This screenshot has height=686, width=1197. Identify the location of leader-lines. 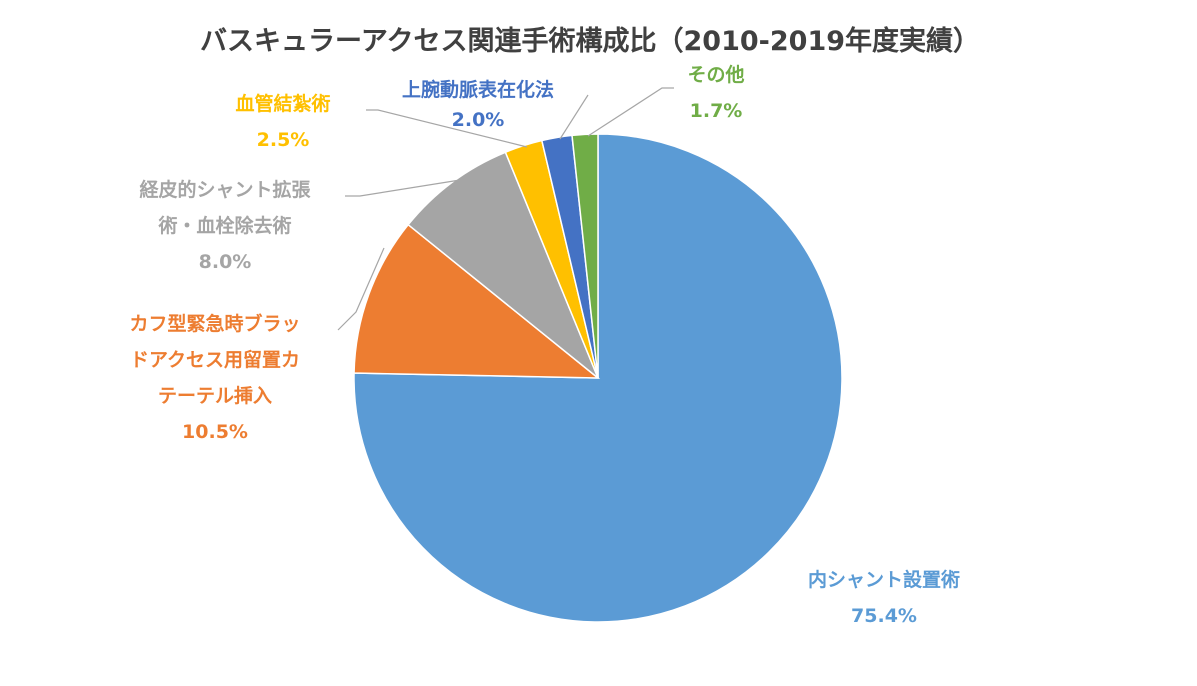
(505, 209).